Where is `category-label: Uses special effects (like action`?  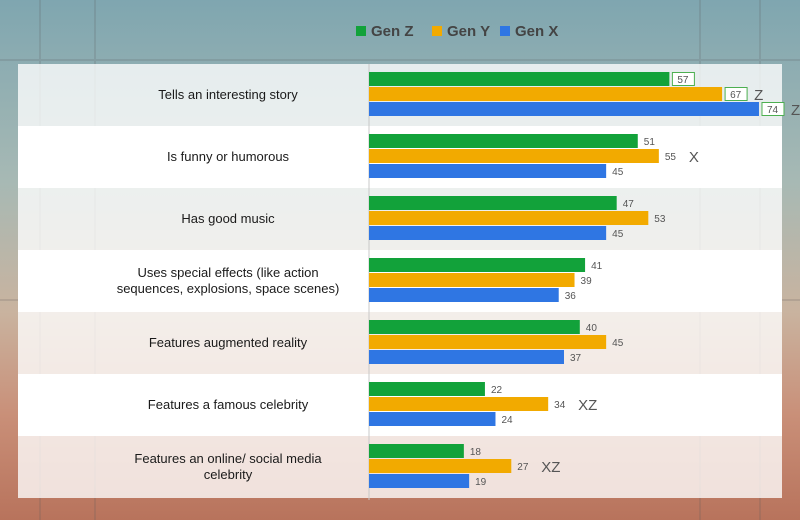
category-label: Uses special effects (like action is located at coordinates (227, 272).